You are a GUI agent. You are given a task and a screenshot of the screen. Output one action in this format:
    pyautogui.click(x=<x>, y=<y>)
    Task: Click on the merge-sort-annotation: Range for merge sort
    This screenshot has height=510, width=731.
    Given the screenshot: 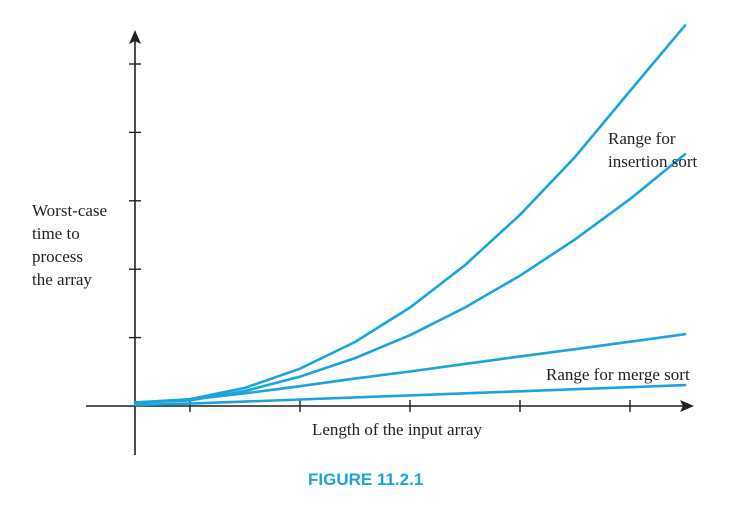 What is the action you would take?
    pyautogui.click(x=618, y=374)
    